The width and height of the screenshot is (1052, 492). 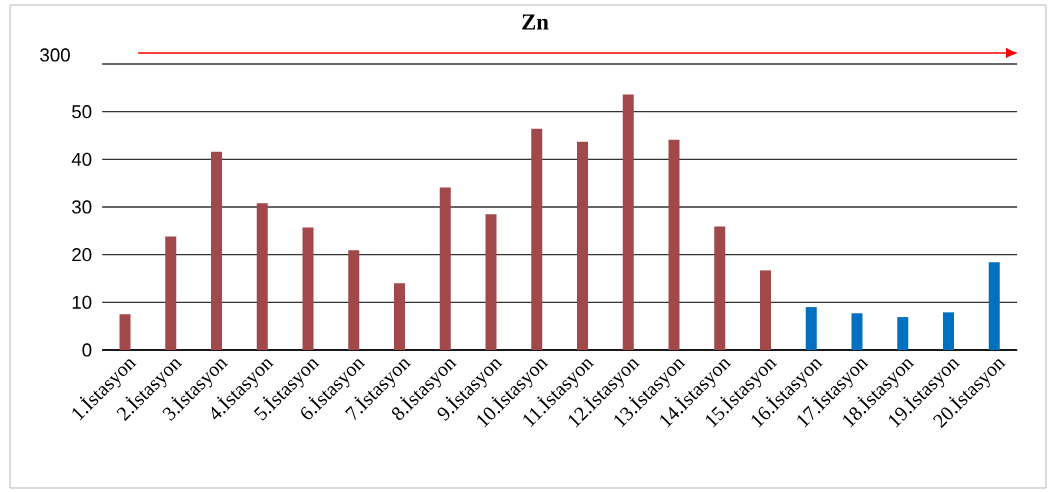 What do you see at coordinates (87, 350) in the screenshot?
I see `y-tick-label: 0` at bounding box center [87, 350].